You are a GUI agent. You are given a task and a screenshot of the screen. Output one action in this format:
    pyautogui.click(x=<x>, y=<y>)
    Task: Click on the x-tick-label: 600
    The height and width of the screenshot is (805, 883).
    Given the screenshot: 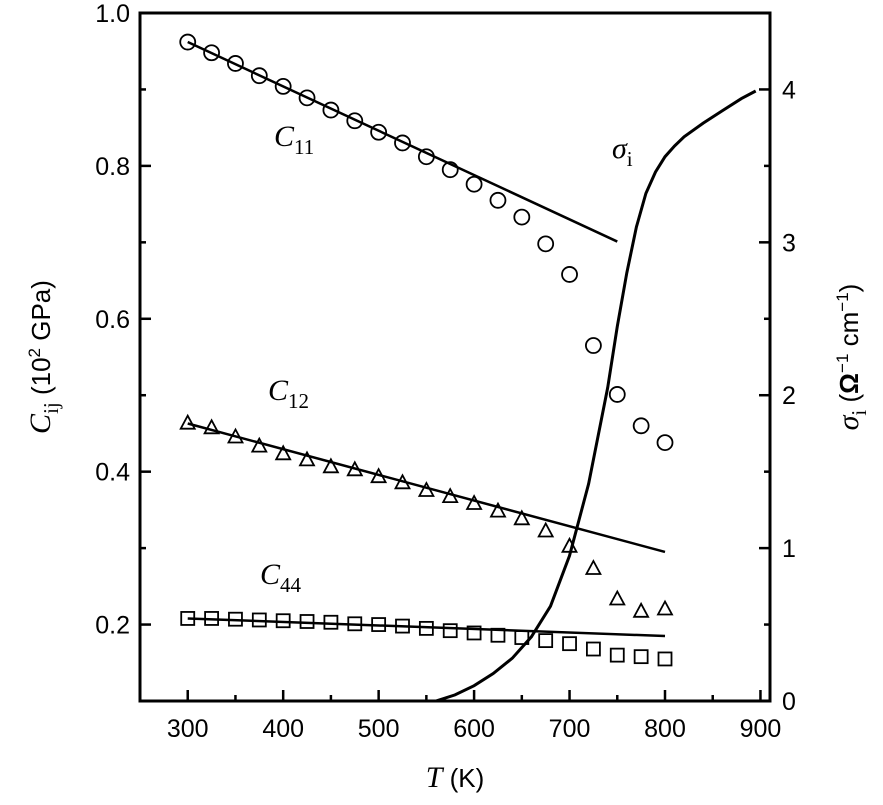 What is the action you would take?
    pyautogui.click(x=474, y=729)
    